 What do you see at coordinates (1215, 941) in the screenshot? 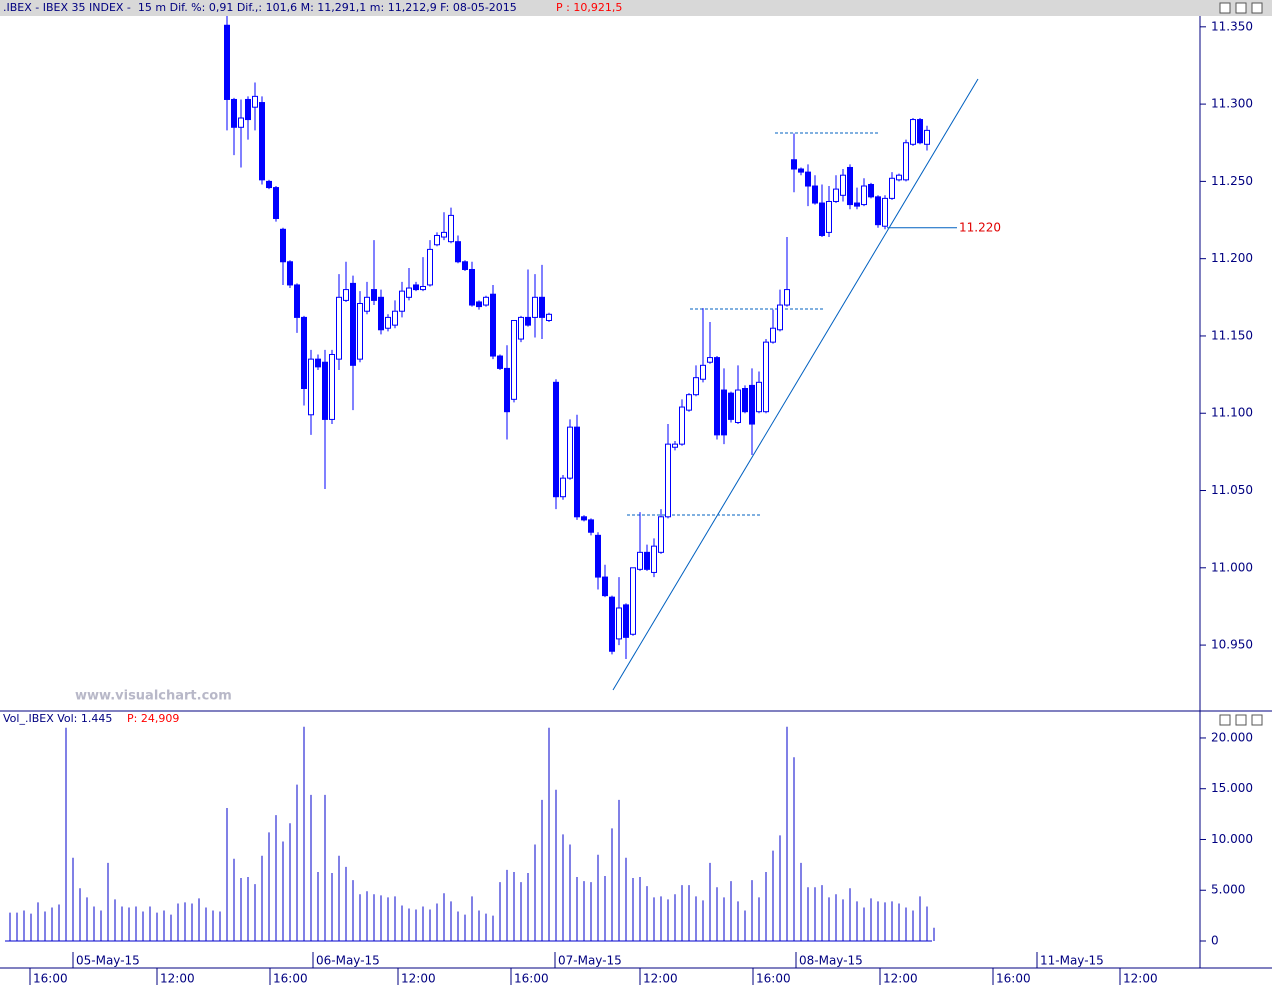
I see `y-tick-label: 0` at bounding box center [1215, 941].